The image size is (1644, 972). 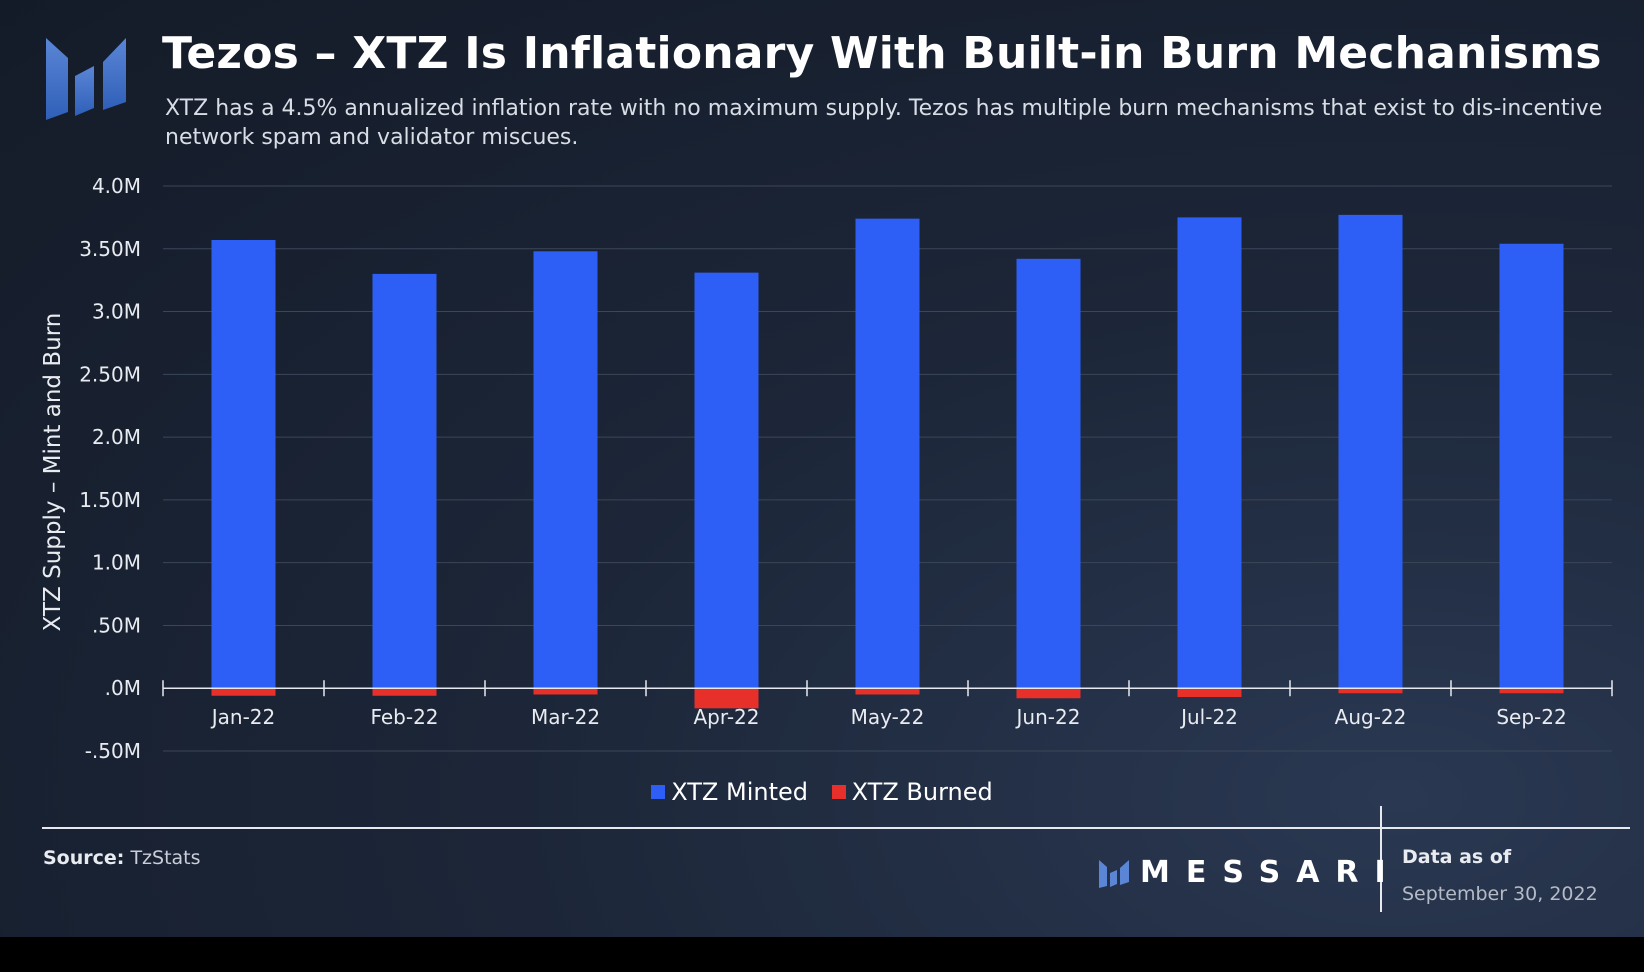 What do you see at coordinates (658, 792) in the screenshot?
I see `legend-swatch-minted` at bounding box center [658, 792].